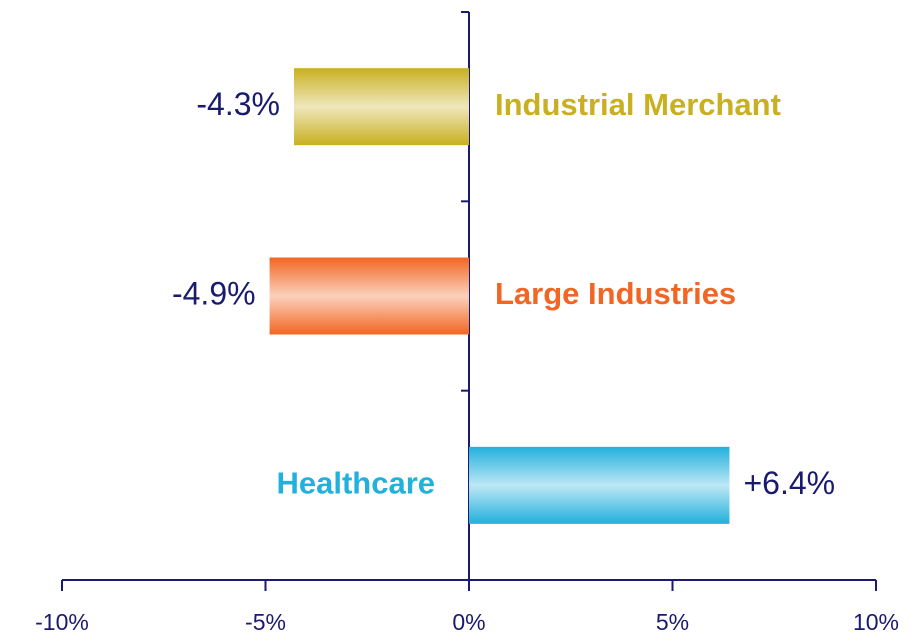 Image resolution: width=924 pixels, height=637 pixels. What do you see at coordinates (638, 104) in the screenshot?
I see `category-label: Industrial Merchant` at bounding box center [638, 104].